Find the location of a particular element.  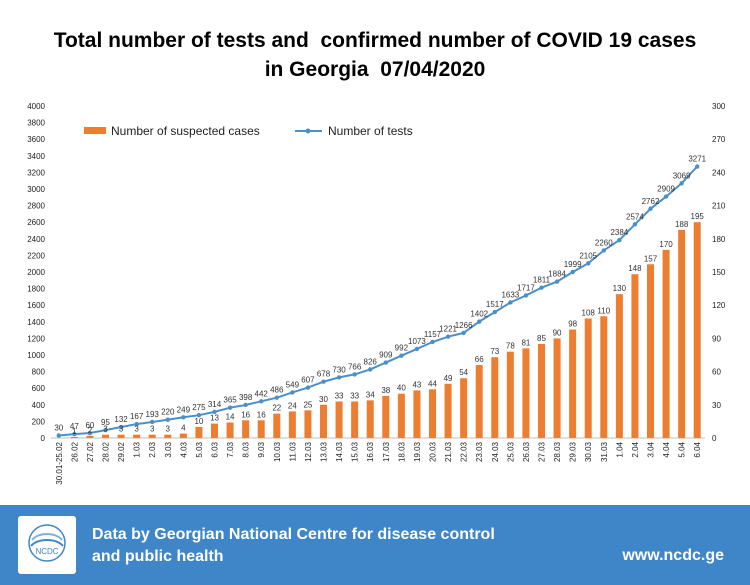

tests-value-label: 95 is located at coordinates (105, 422).